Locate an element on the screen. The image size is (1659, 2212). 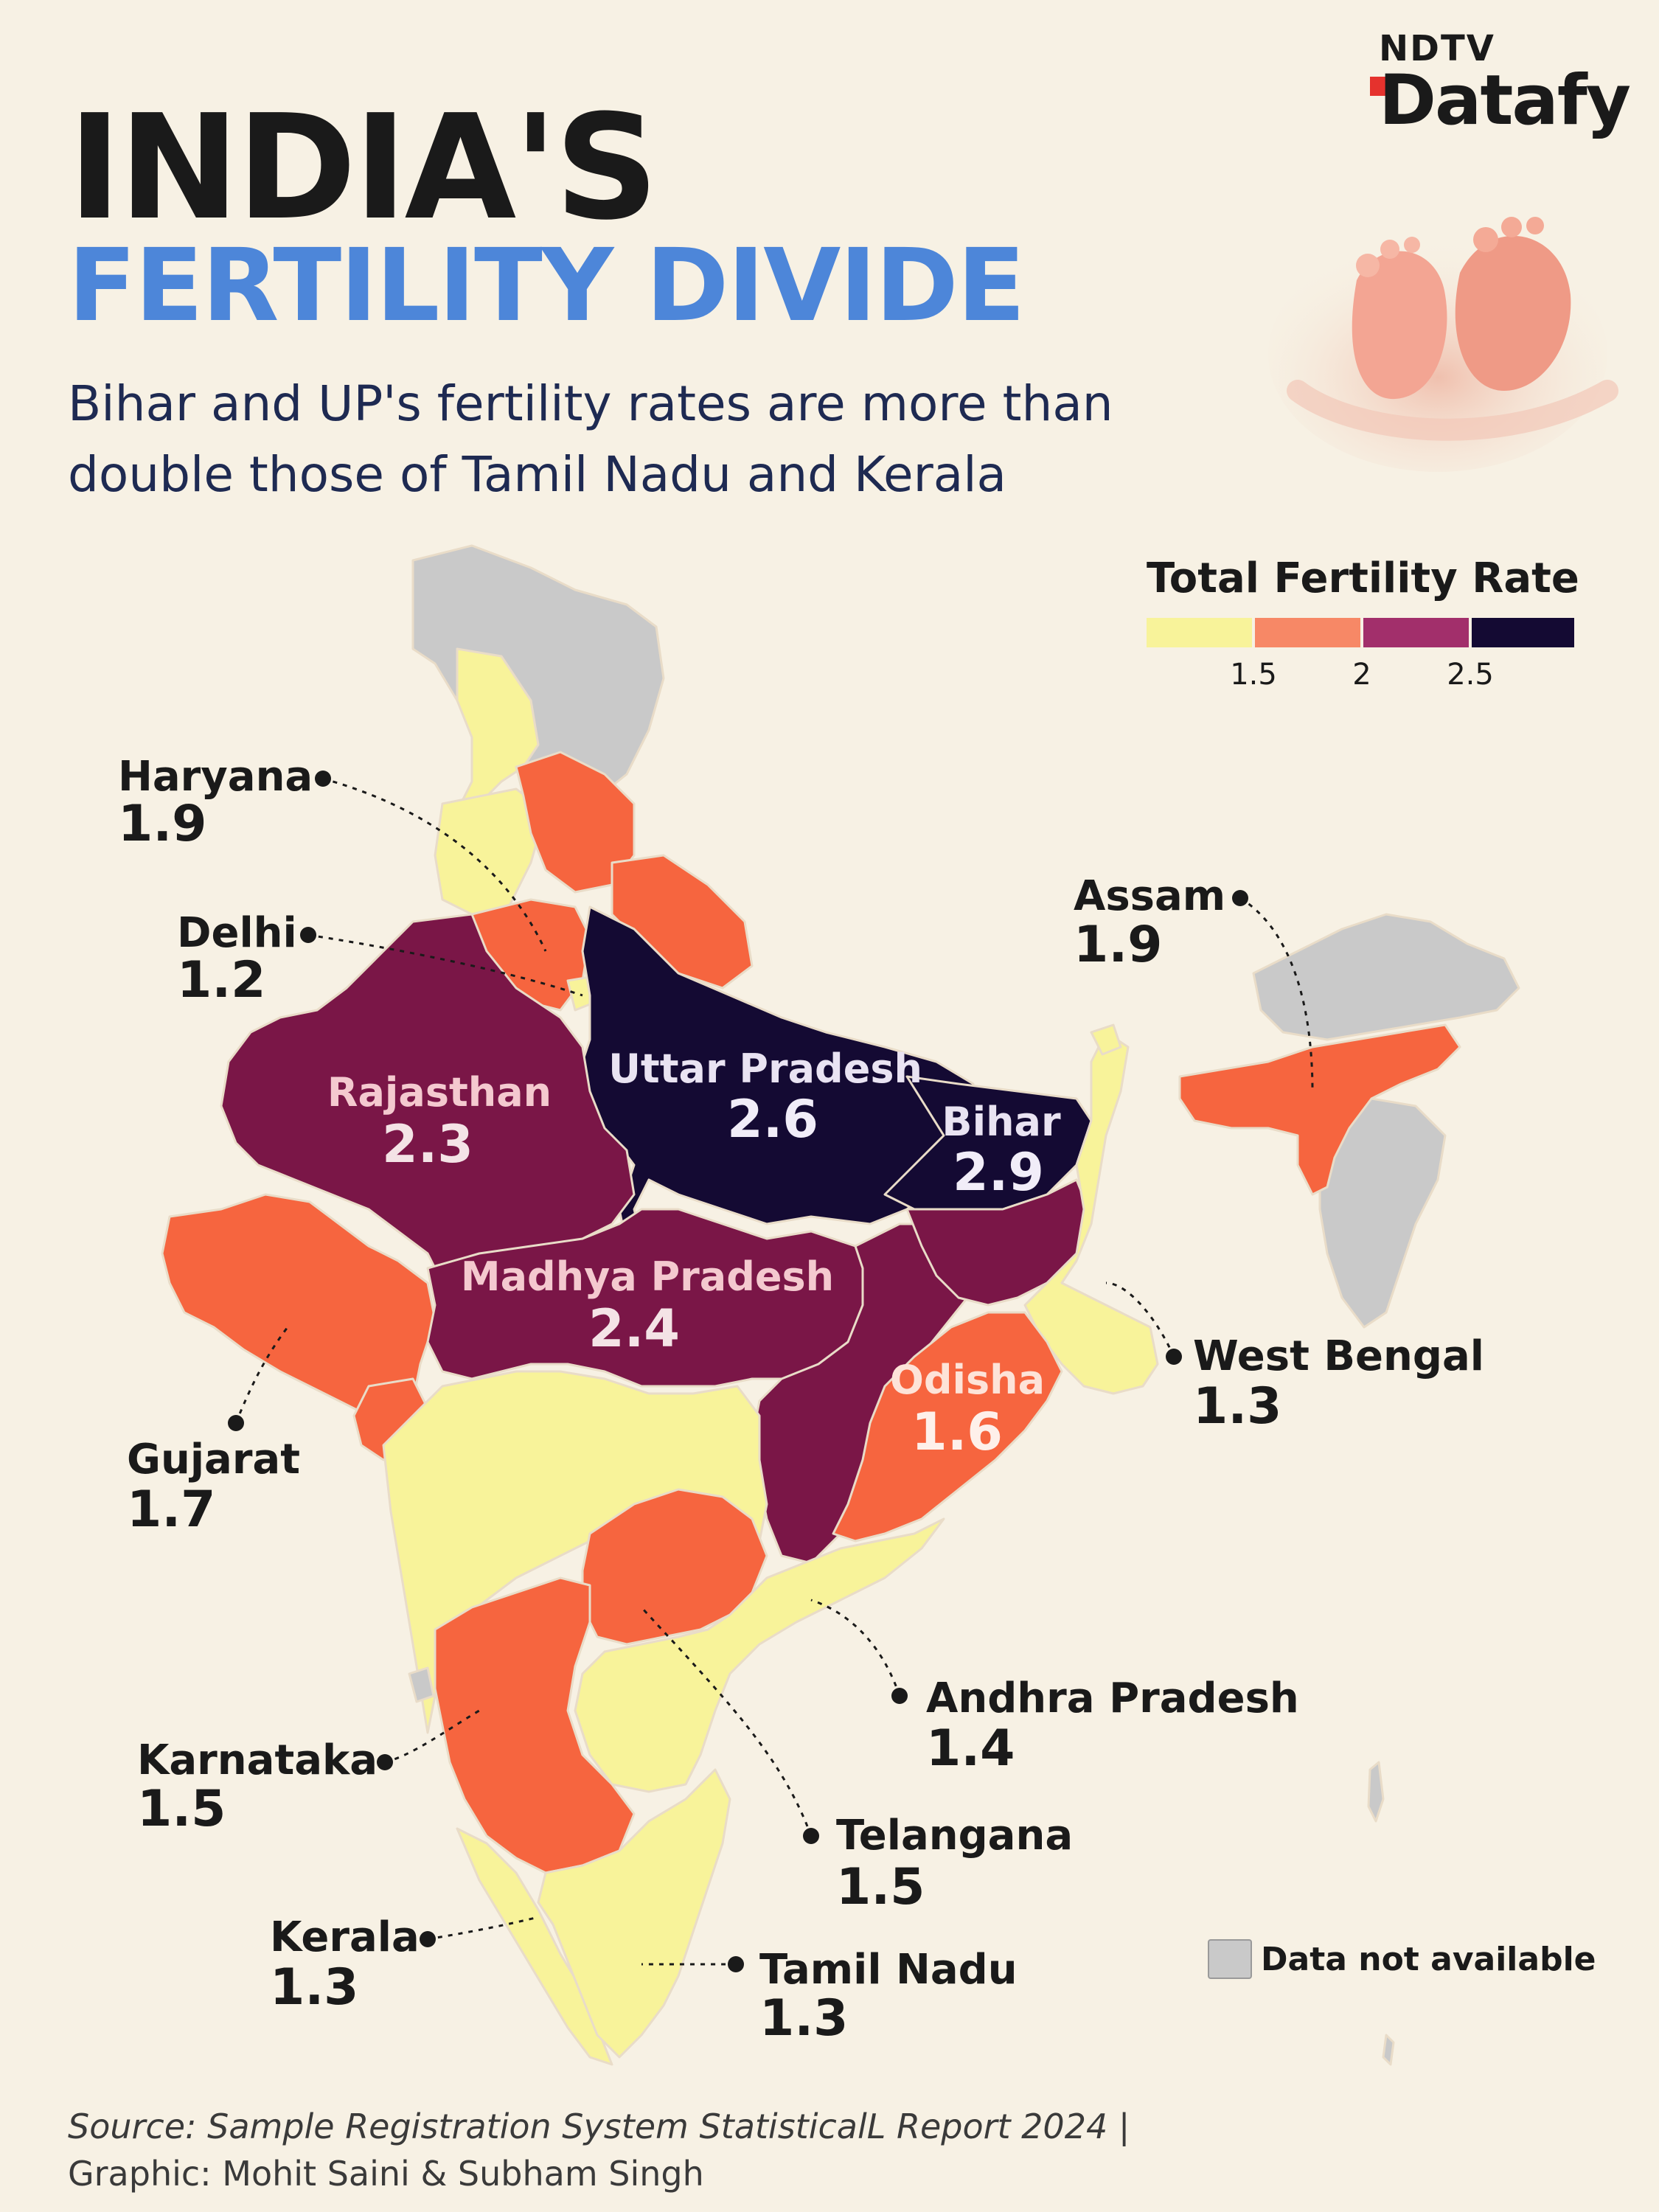
label-west-bengal-value: 1.3 is located at coordinates (1237, 1406).